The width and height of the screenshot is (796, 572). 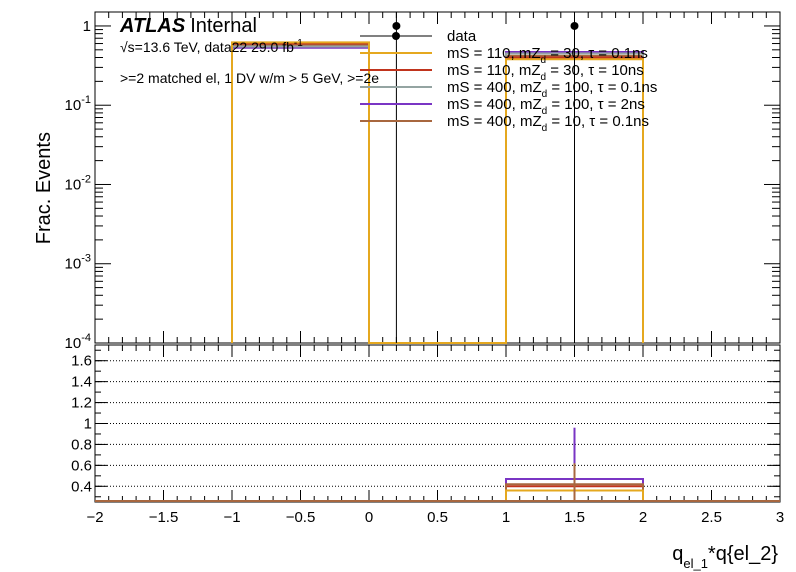 What do you see at coordinates (81, 486) in the screenshot?
I see `ratio-y-tick-label: 0.4` at bounding box center [81, 486].